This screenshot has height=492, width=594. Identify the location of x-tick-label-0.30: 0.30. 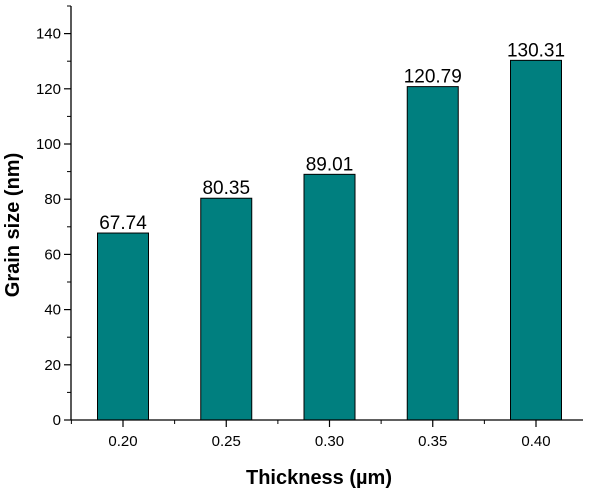
(329, 441).